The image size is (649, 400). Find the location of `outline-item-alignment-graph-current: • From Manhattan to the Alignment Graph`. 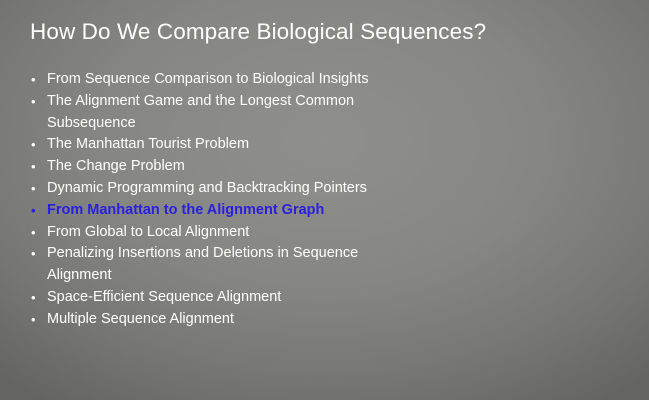

outline-item-alignment-graph-current: • From Manhattan to the Alignment Graph is located at coordinates (220, 211).